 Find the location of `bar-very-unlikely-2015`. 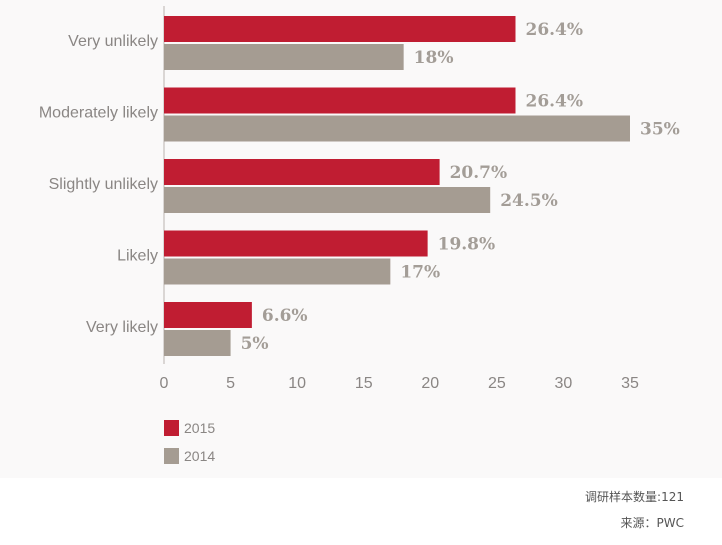

bar-very-unlikely-2015 is located at coordinates (340, 29).